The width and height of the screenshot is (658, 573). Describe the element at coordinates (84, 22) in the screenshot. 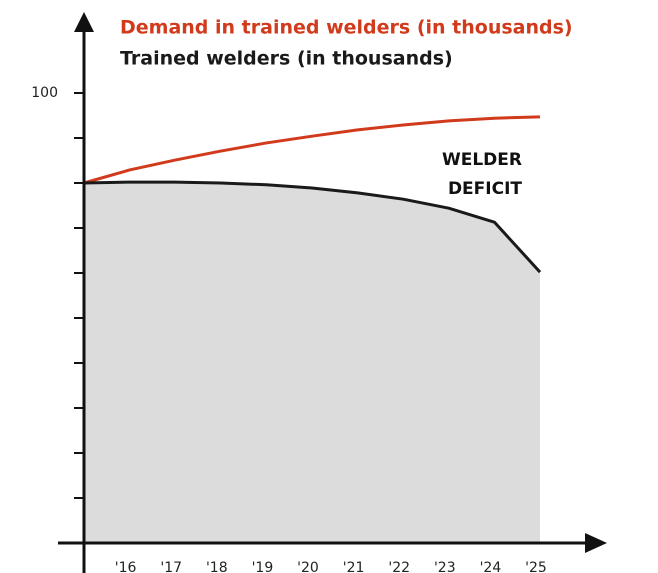

I see `y-axis-arrow` at that location.